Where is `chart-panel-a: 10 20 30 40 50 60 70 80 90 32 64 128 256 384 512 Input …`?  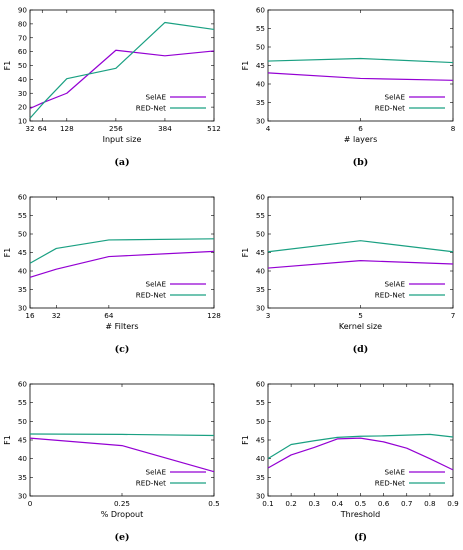 chart-panel-a: 10 20 30 40 50 60 70 80 90 32 64 128 256 384 512 Input … is located at coordinates (112, 87).